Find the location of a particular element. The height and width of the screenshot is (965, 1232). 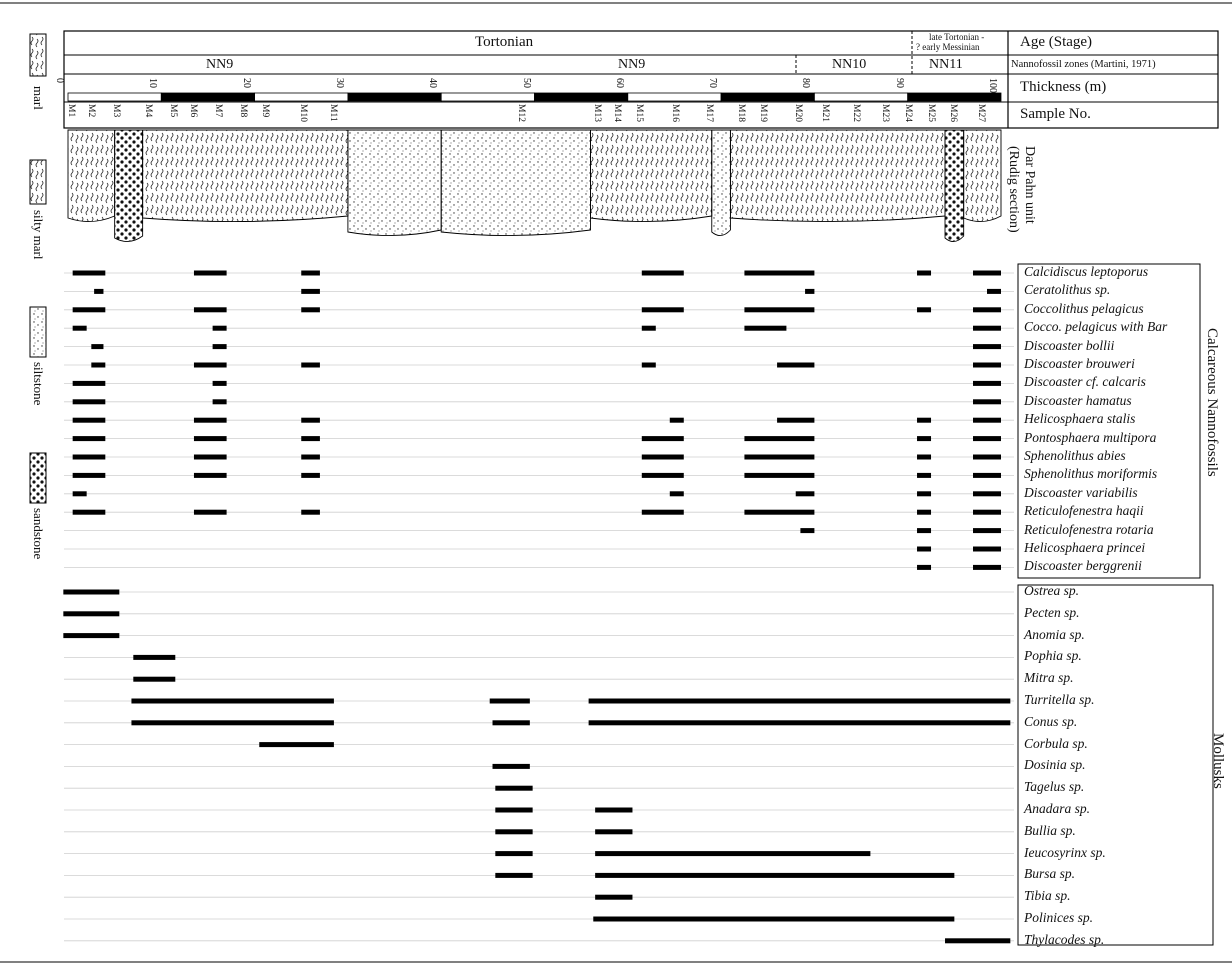

nanno-species-label: Reticulofenestra haqii is located at coordinates (1084, 511).